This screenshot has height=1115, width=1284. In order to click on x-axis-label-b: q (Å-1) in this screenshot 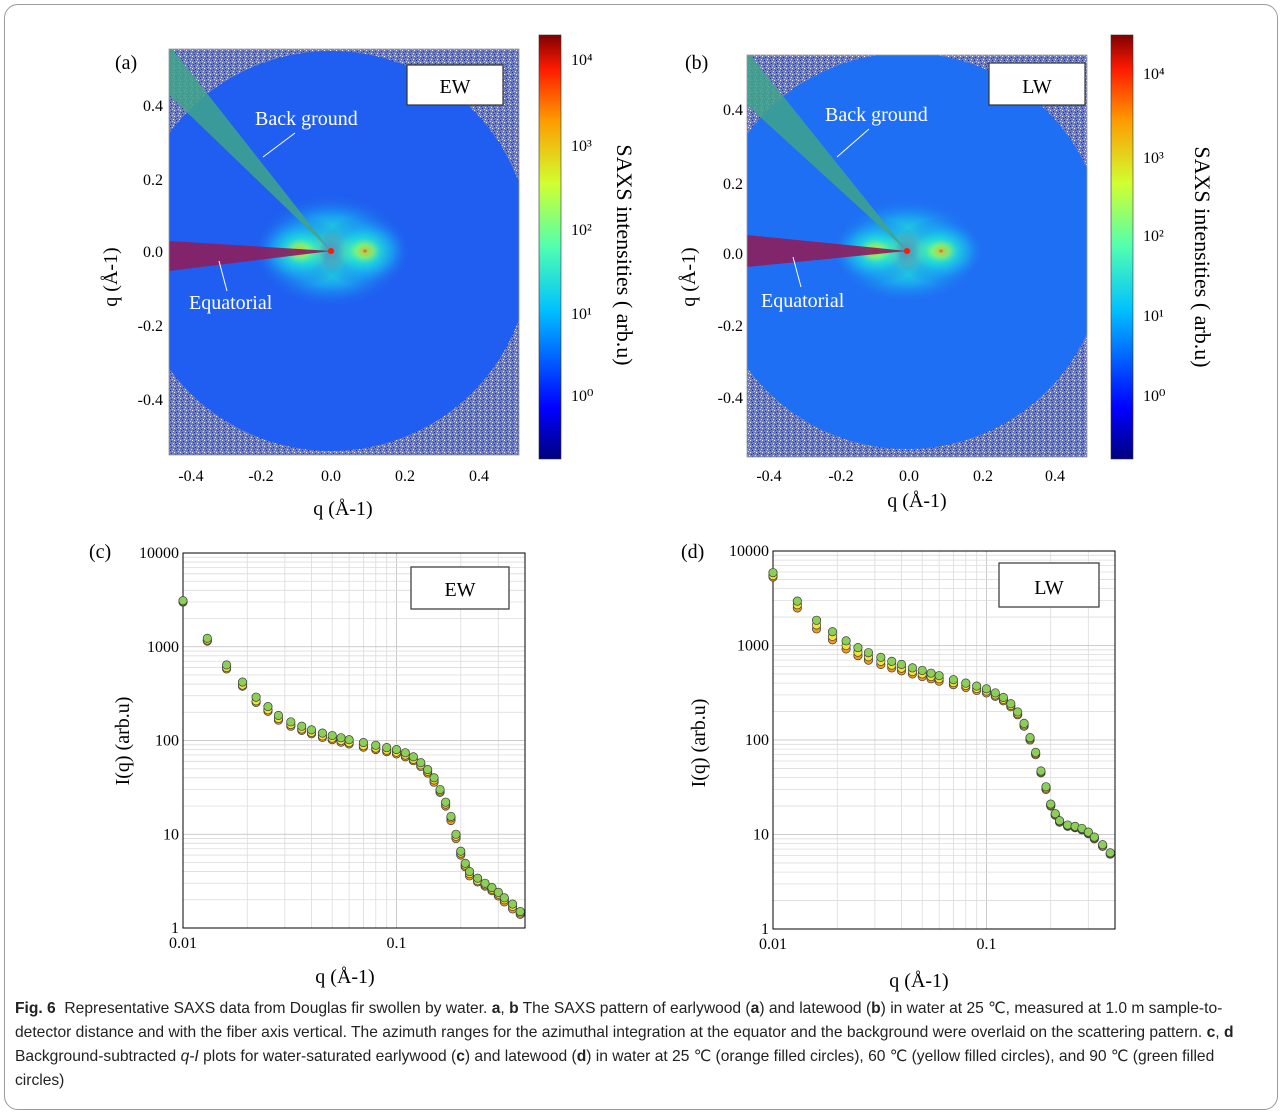, I will do `click(916, 501)`.